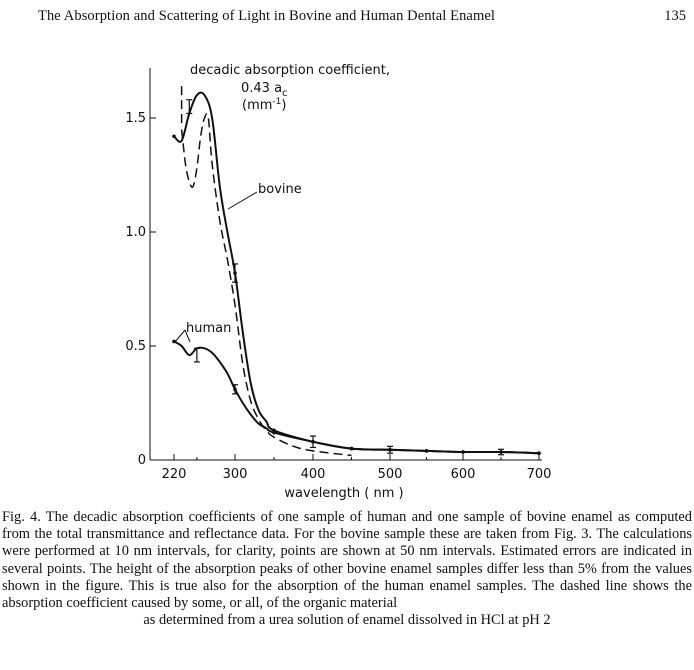 The width and height of the screenshot is (694, 670). I want to click on y-tick-label: 1.0, so click(135, 232).